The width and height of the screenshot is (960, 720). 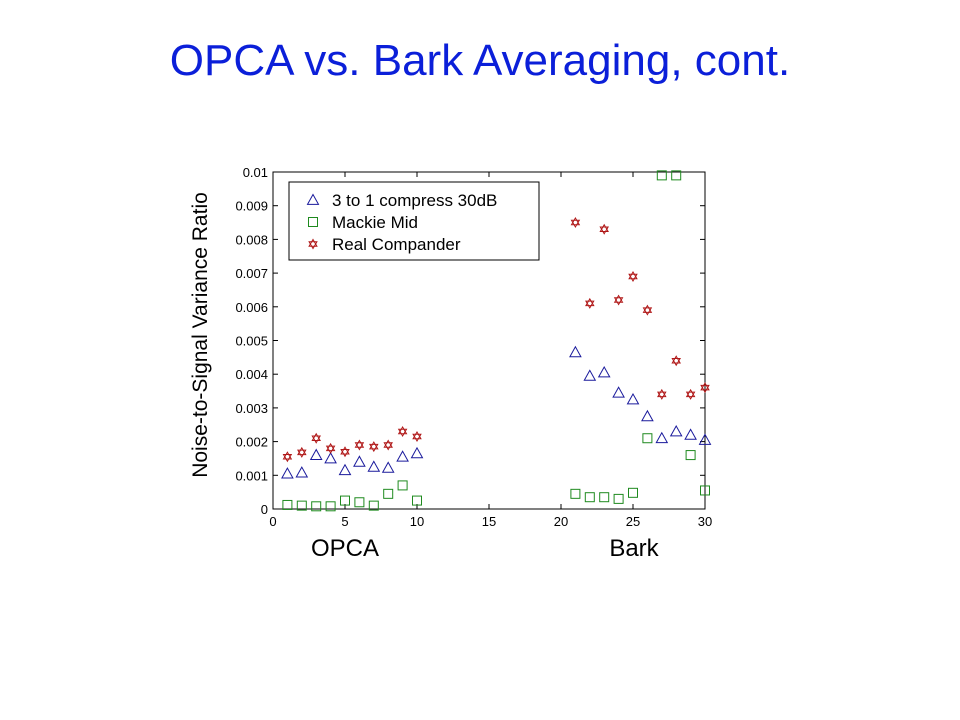 What do you see at coordinates (251, 273) in the screenshot?
I see `y-tick-label: 0.007` at bounding box center [251, 273].